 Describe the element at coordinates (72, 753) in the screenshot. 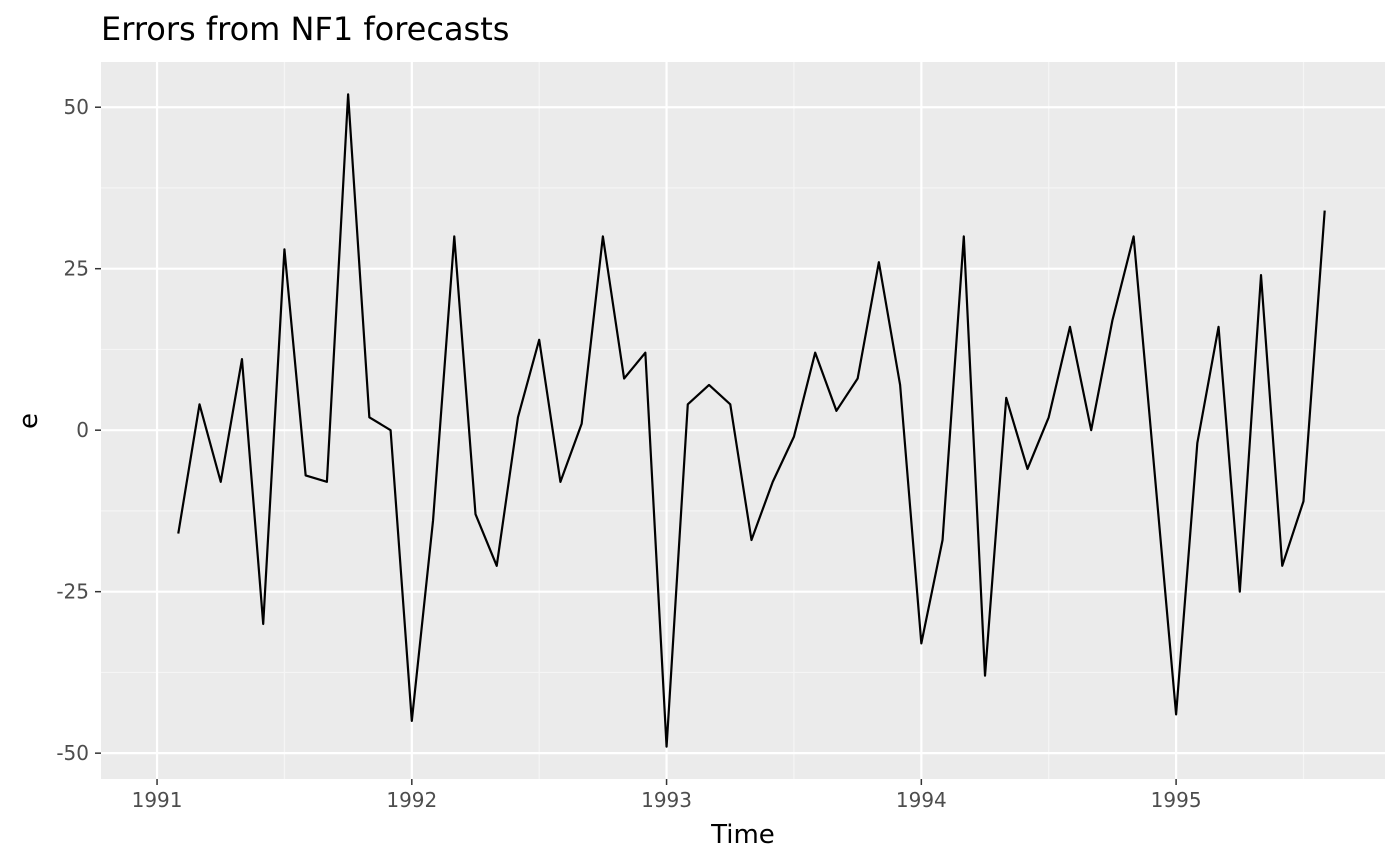

I see `y-tick-label: -50` at that location.